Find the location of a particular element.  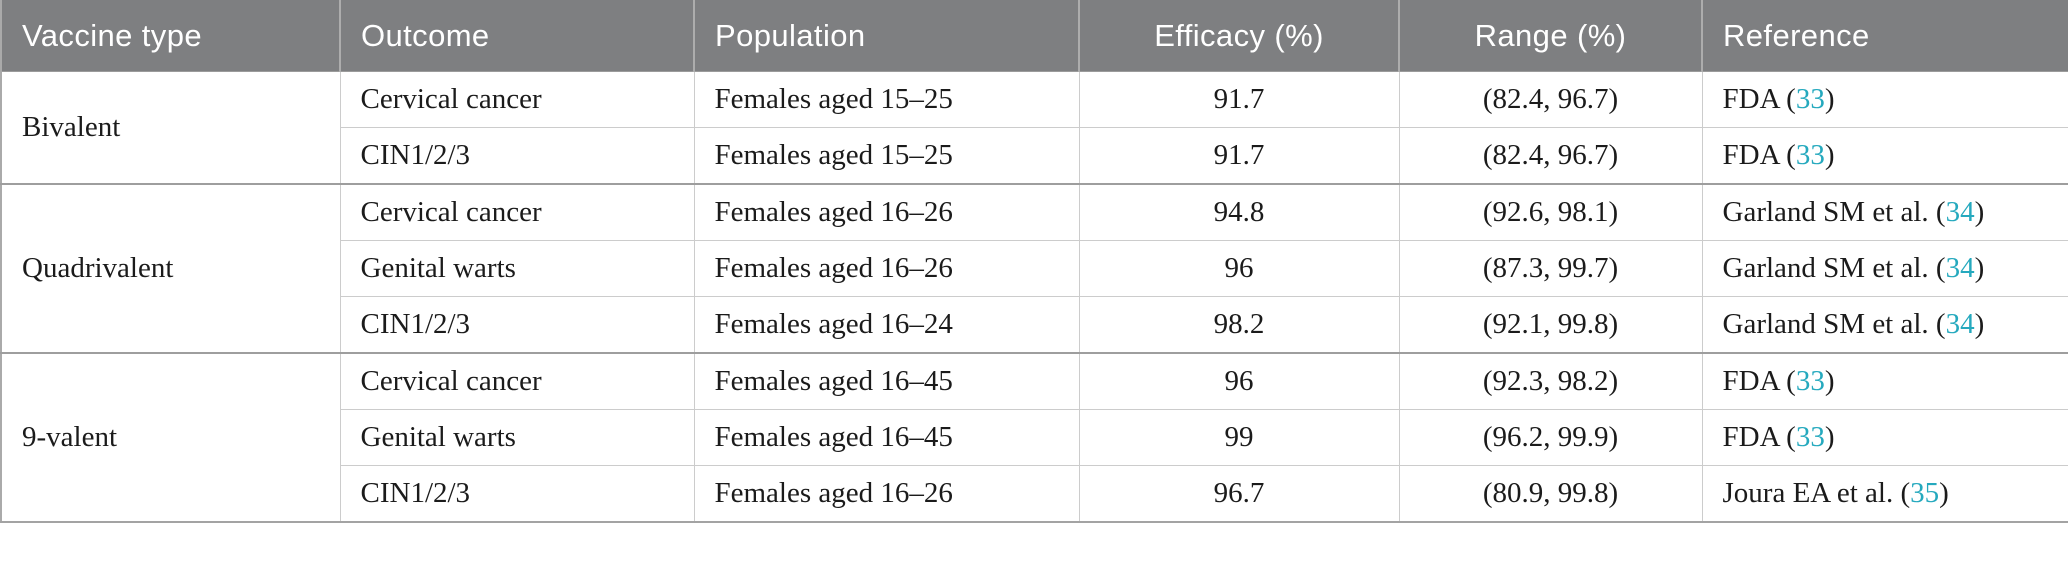

reference-citation-link: 35 is located at coordinates (1925, 493).